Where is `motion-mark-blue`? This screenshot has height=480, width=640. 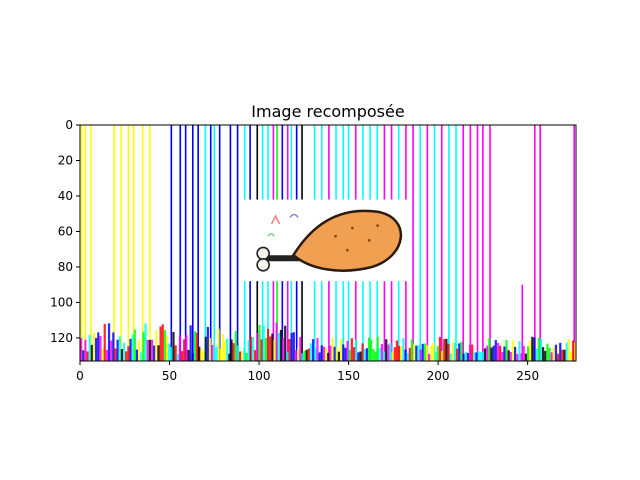 motion-mark-blue is located at coordinates (294, 215).